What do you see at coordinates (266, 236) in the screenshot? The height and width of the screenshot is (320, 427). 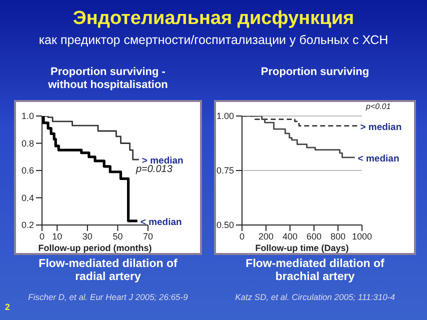 I see `x-tick-label: 200` at bounding box center [266, 236].